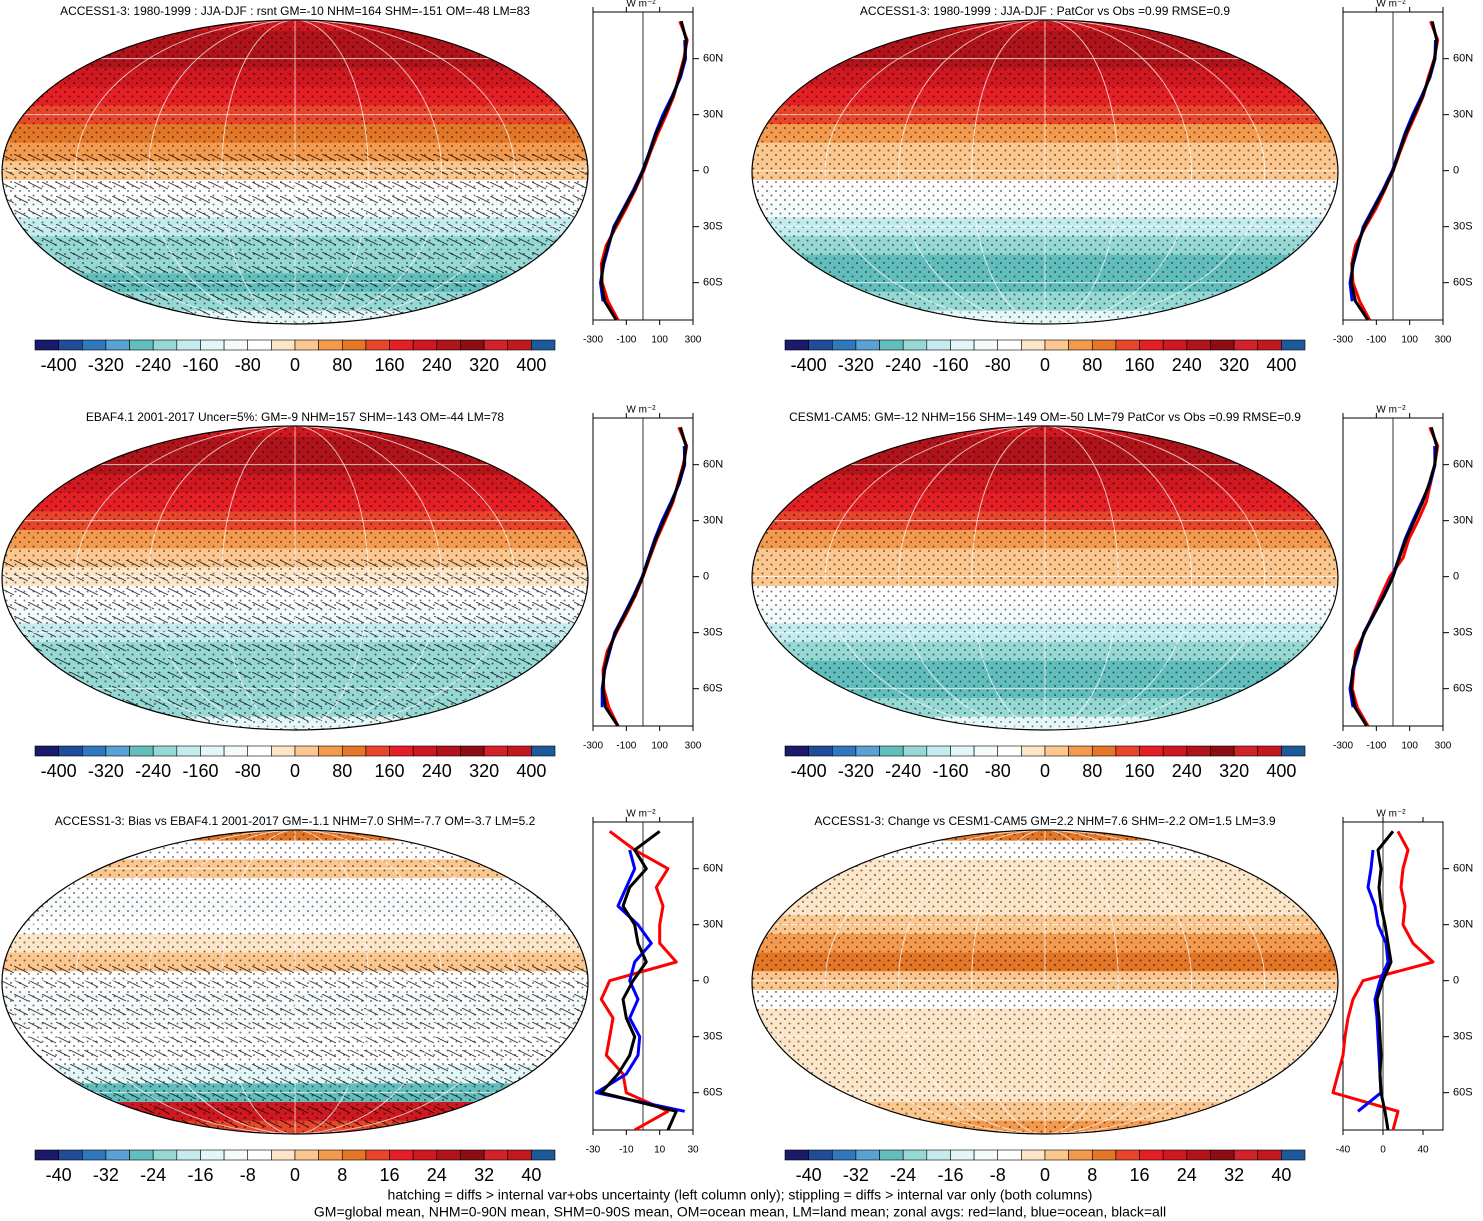 The width and height of the screenshot is (1483, 1221). What do you see at coordinates (1140, 365) in the screenshot?
I see `colorbar-label: 160` at bounding box center [1140, 365].